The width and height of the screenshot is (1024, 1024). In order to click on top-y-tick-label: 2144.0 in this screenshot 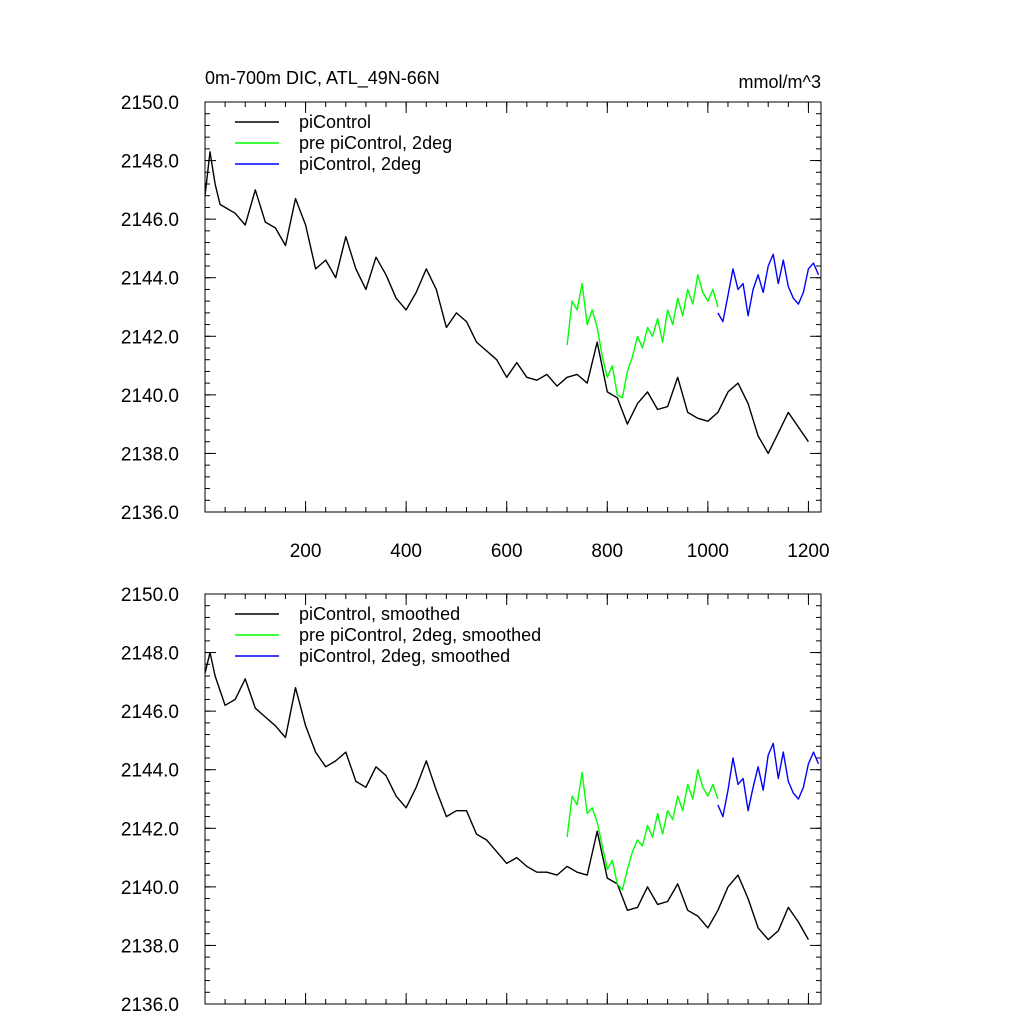, I will do `click(150, 279)`.